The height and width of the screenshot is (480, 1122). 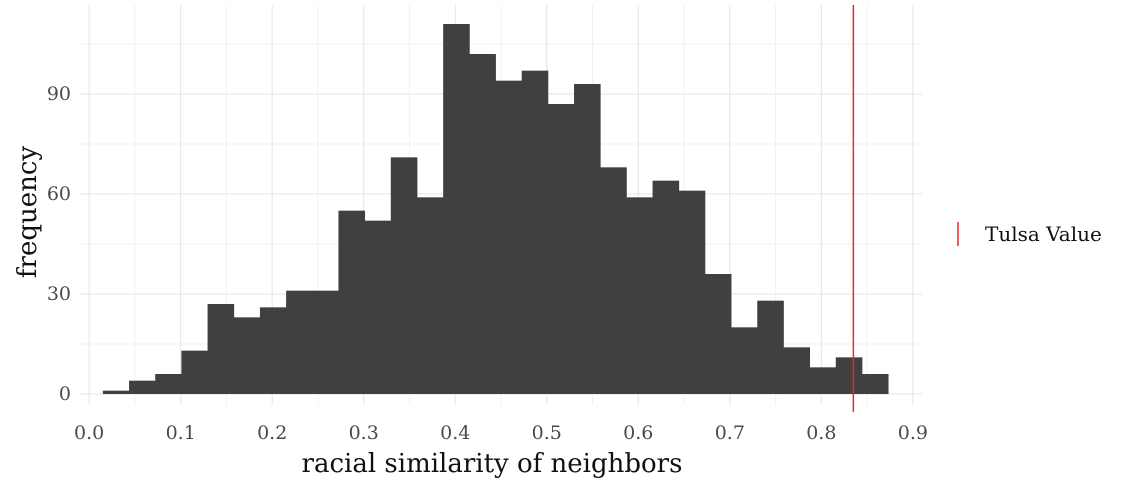 What do you see at coordinates (1043, 234) in the screenshot?
I see `legend-label: Tulsa Value` at bounding box center [1043, 234].